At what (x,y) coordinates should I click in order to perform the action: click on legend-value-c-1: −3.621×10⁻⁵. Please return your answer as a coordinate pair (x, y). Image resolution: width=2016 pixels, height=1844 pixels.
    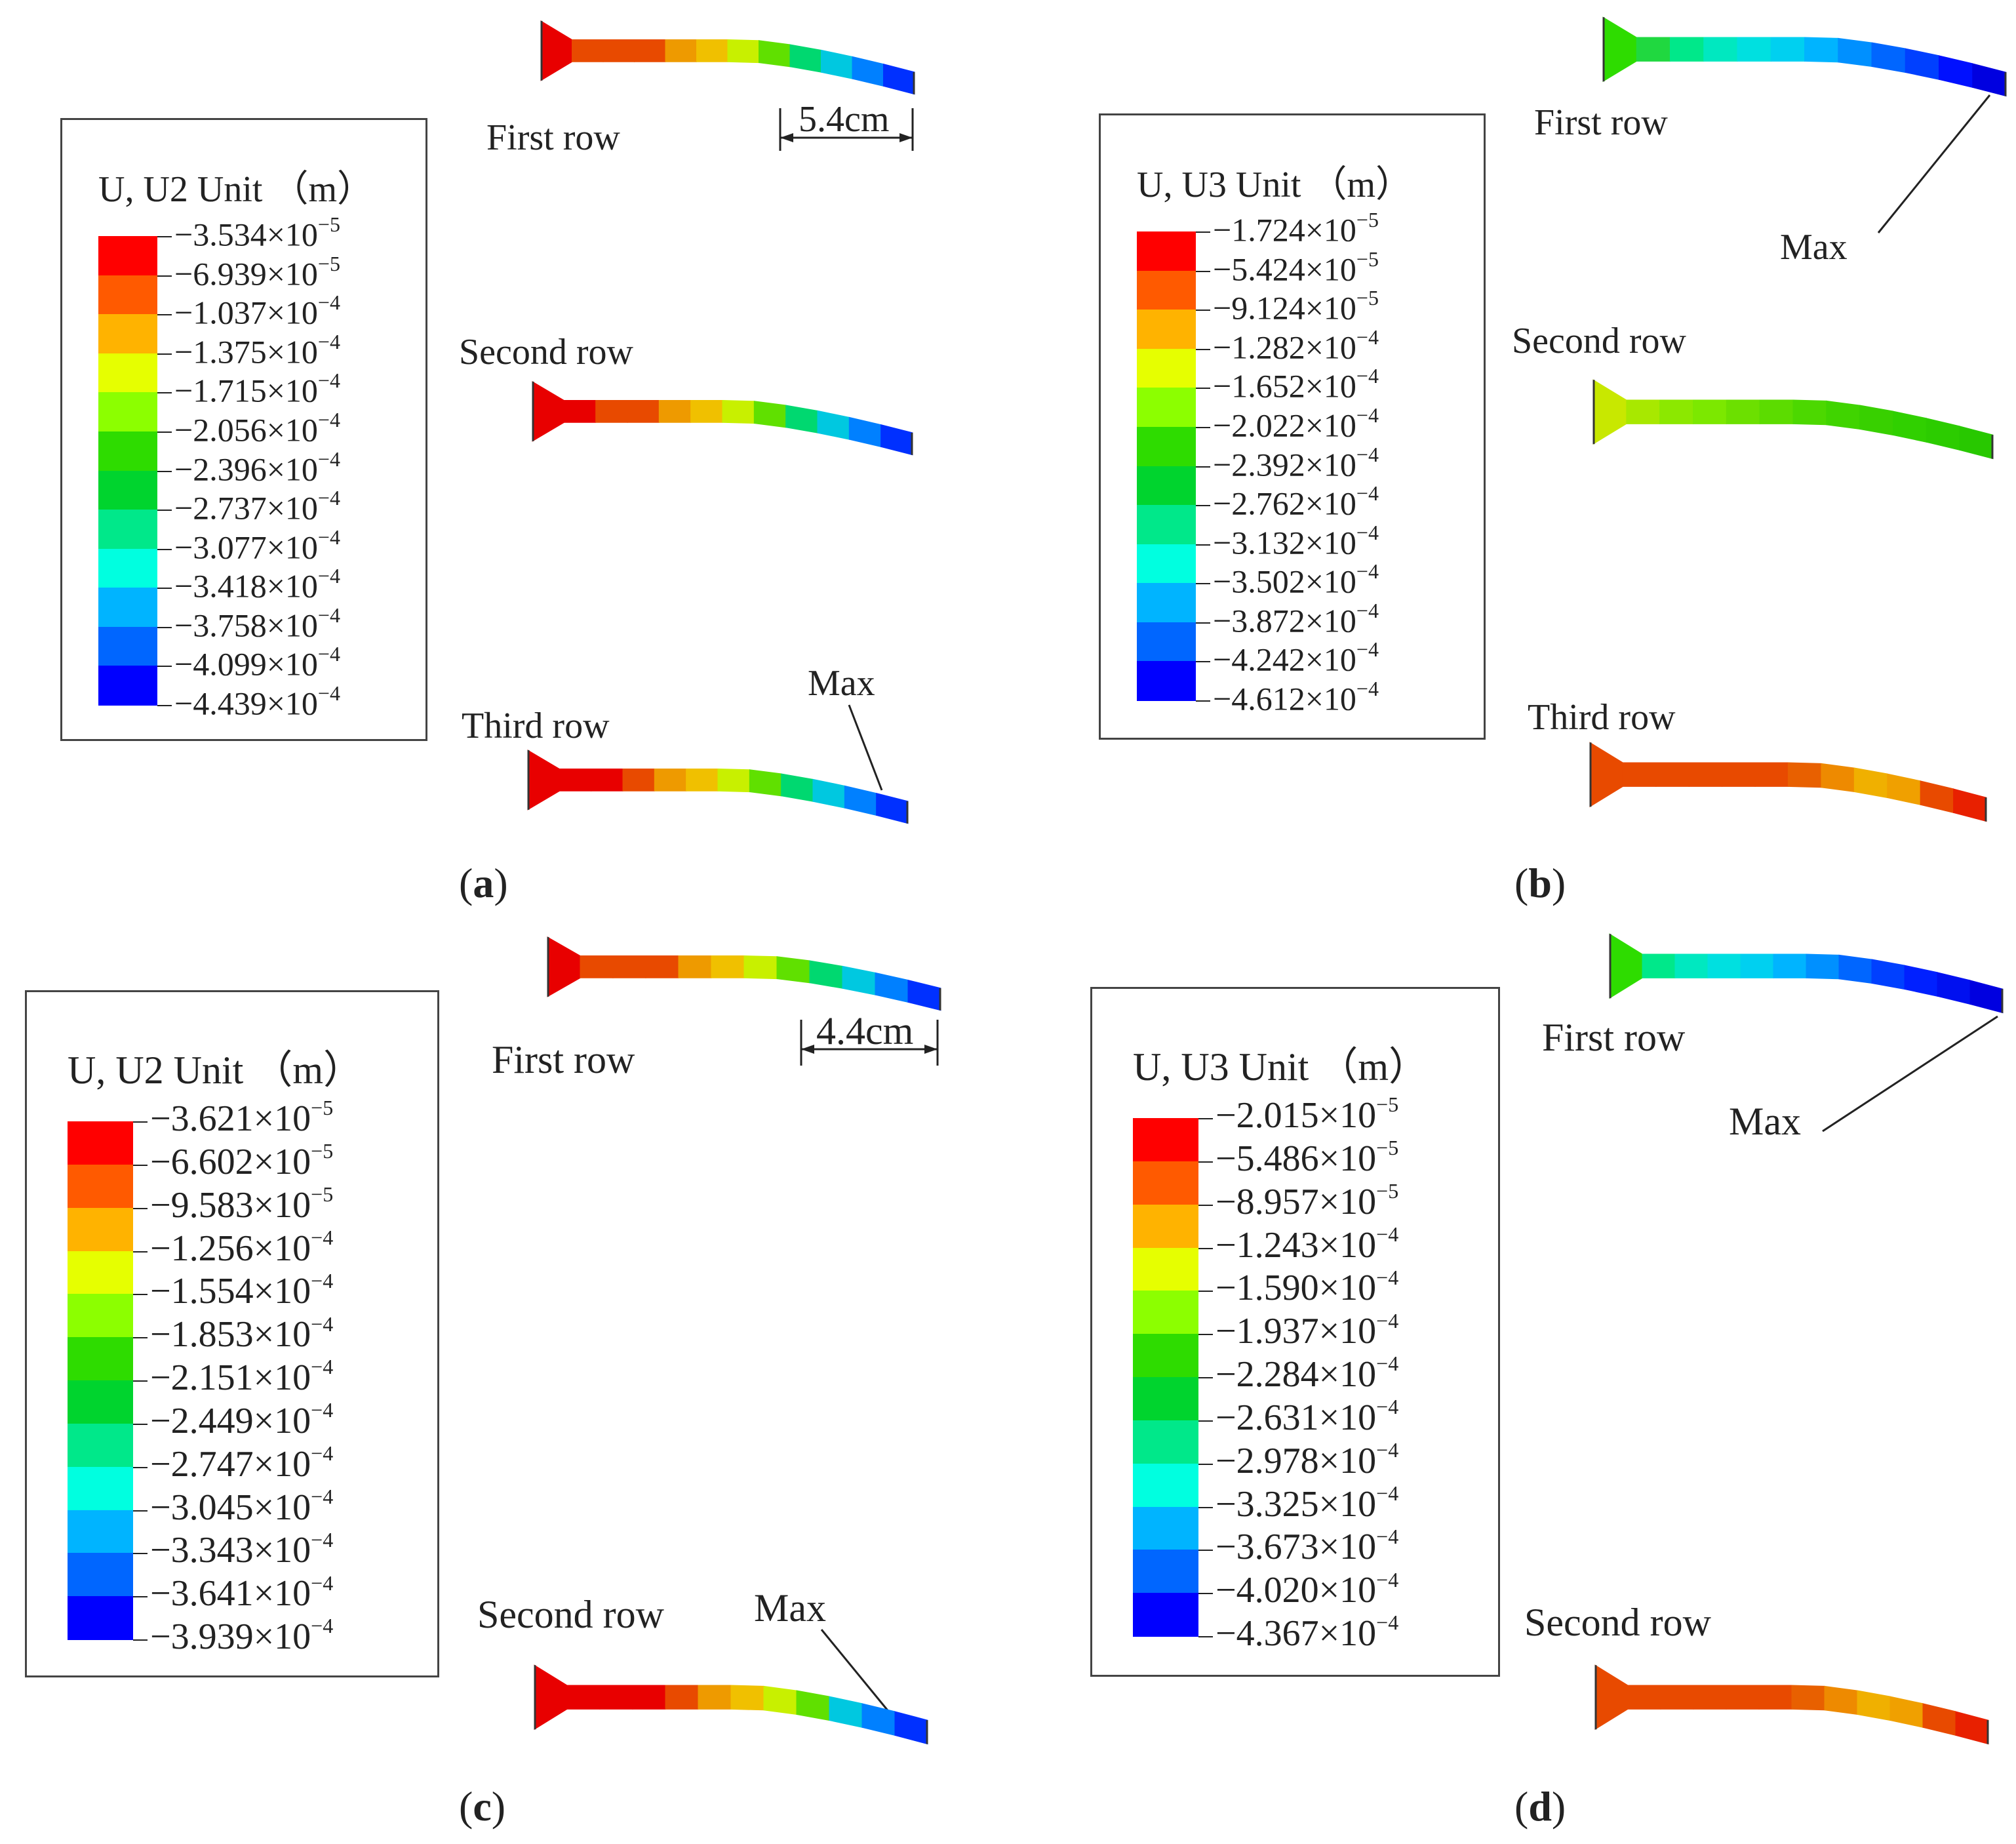
    Looking at the image, I should click on (242, 1117).